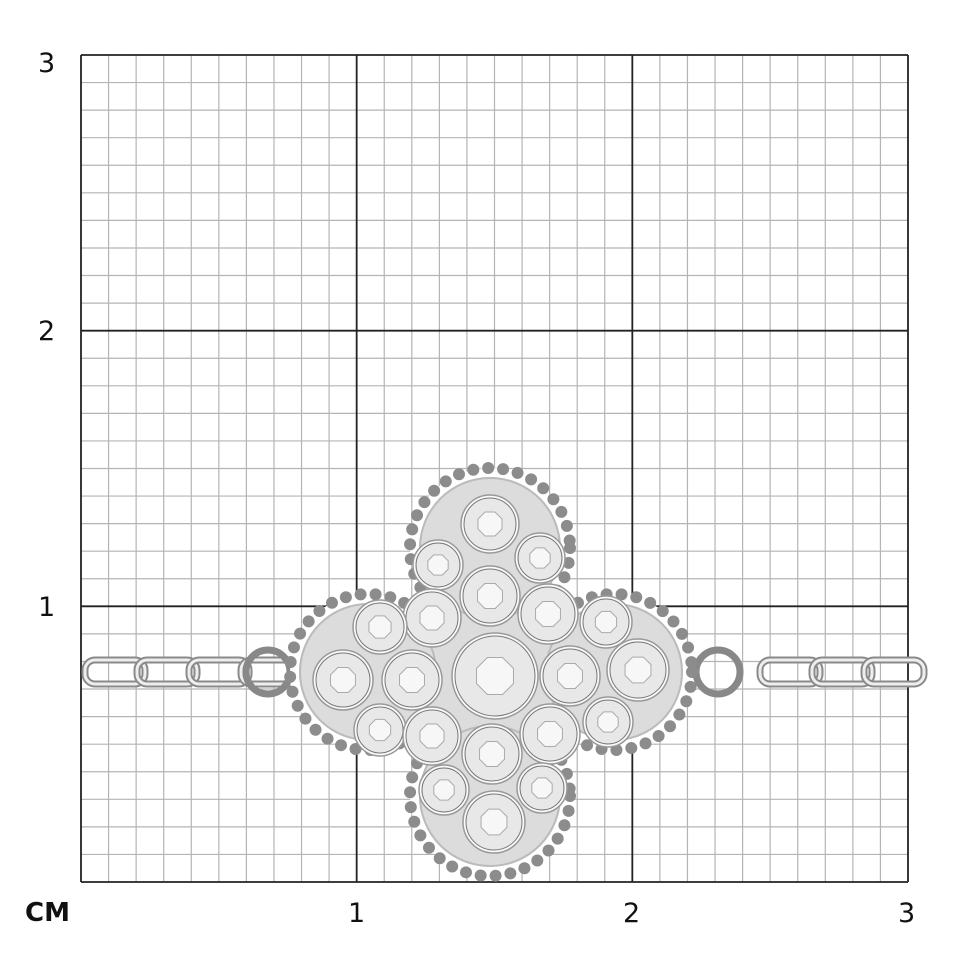 Image resolution: width=970 pixels, height=970 pixels. What do you see at coordinates (357, 913) in the screenshot?
I see `x-tick-label: 1` at bounding box center [357, 913].